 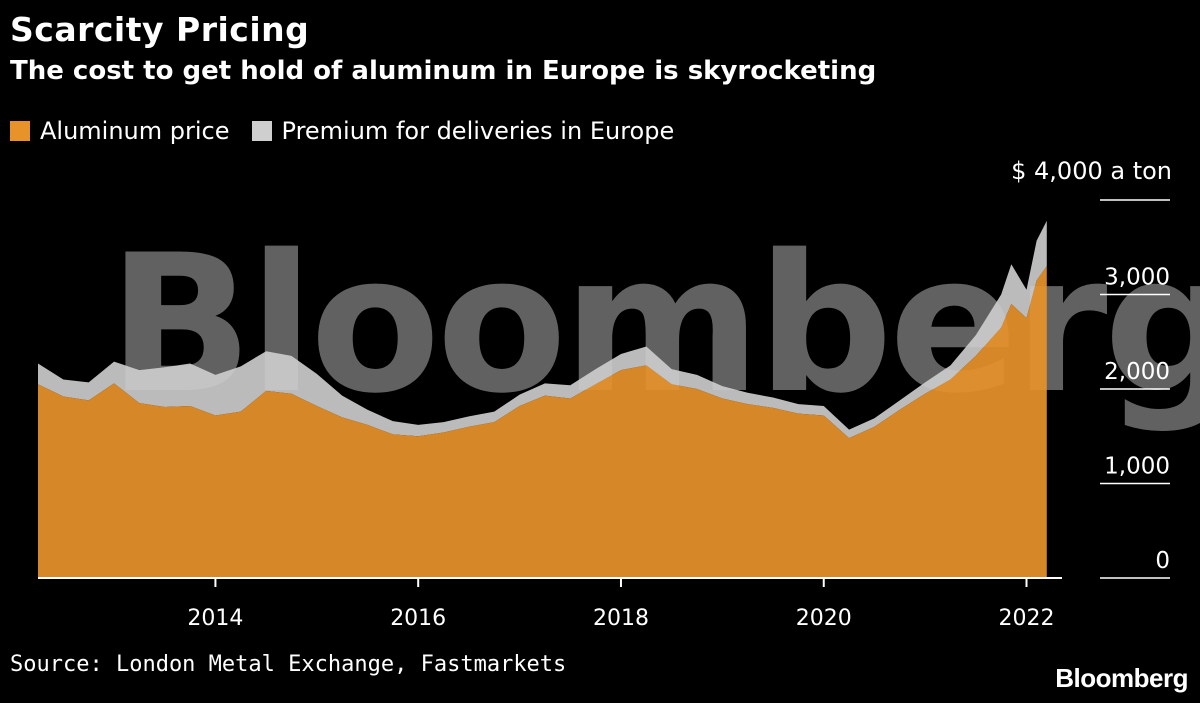 What do you see at coordinates (215, 618) in the screenshot?
I see `x-tick-label: 2014` at bounding box center [215, 618].